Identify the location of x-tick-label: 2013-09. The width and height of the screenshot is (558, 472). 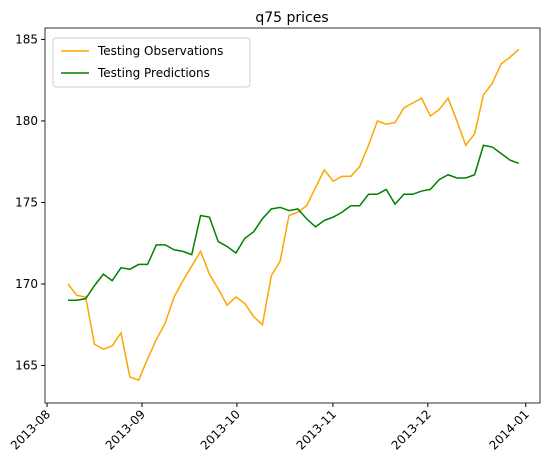
(125, 429).